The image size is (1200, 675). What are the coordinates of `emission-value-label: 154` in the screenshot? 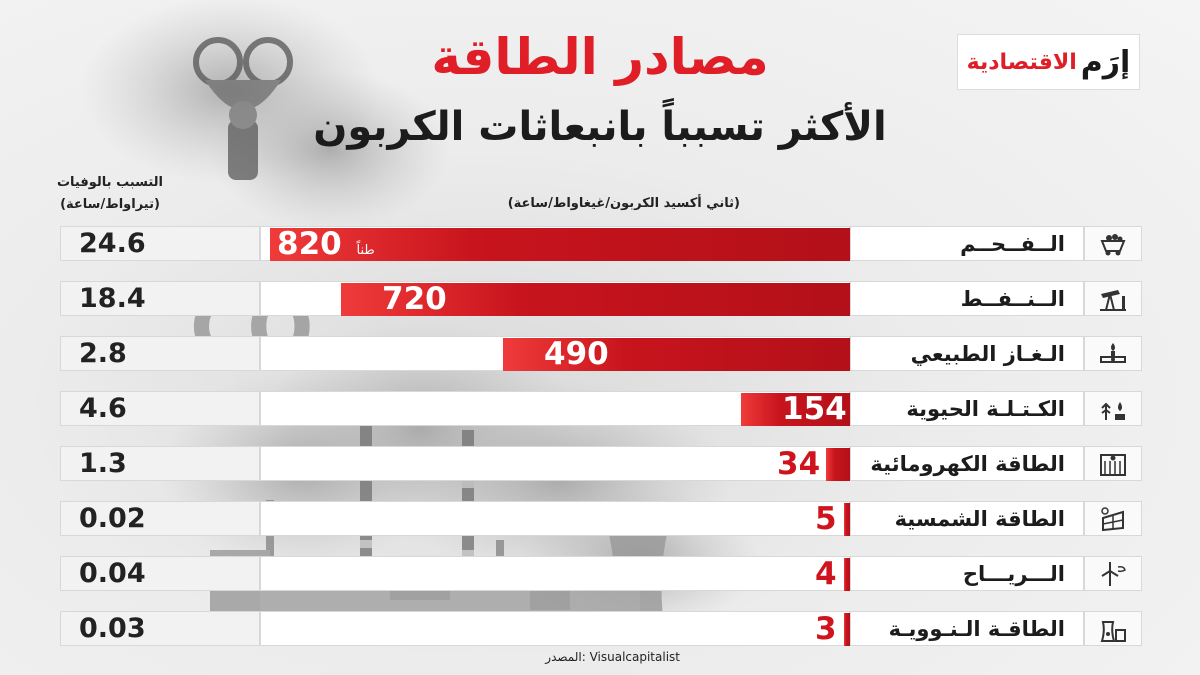 It's located at (814, 409).